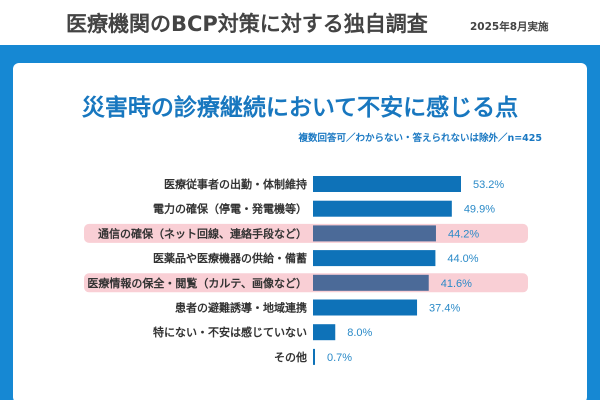 This screenshot has width=600, height=403. Describe the element at coordinates (462, 259) in the screenshot. I see `value-label: 44.0%` at that location.